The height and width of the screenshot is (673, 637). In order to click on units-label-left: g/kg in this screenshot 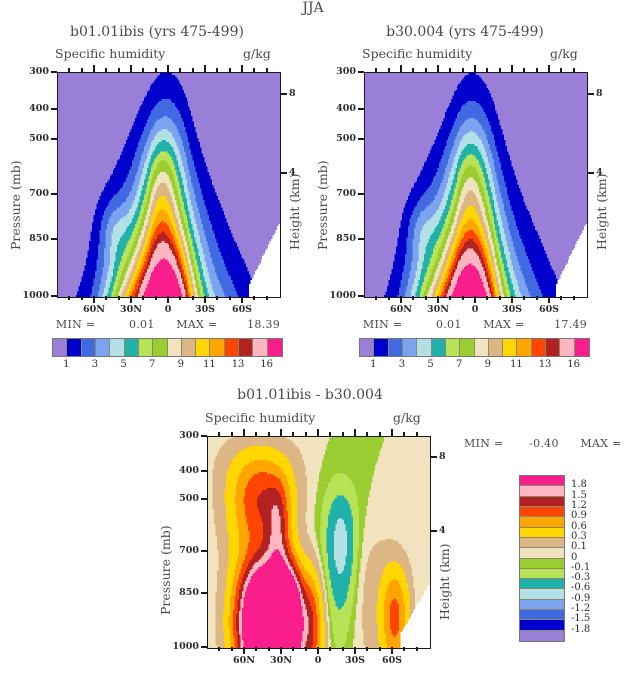, I will do `click(257, 53)`.